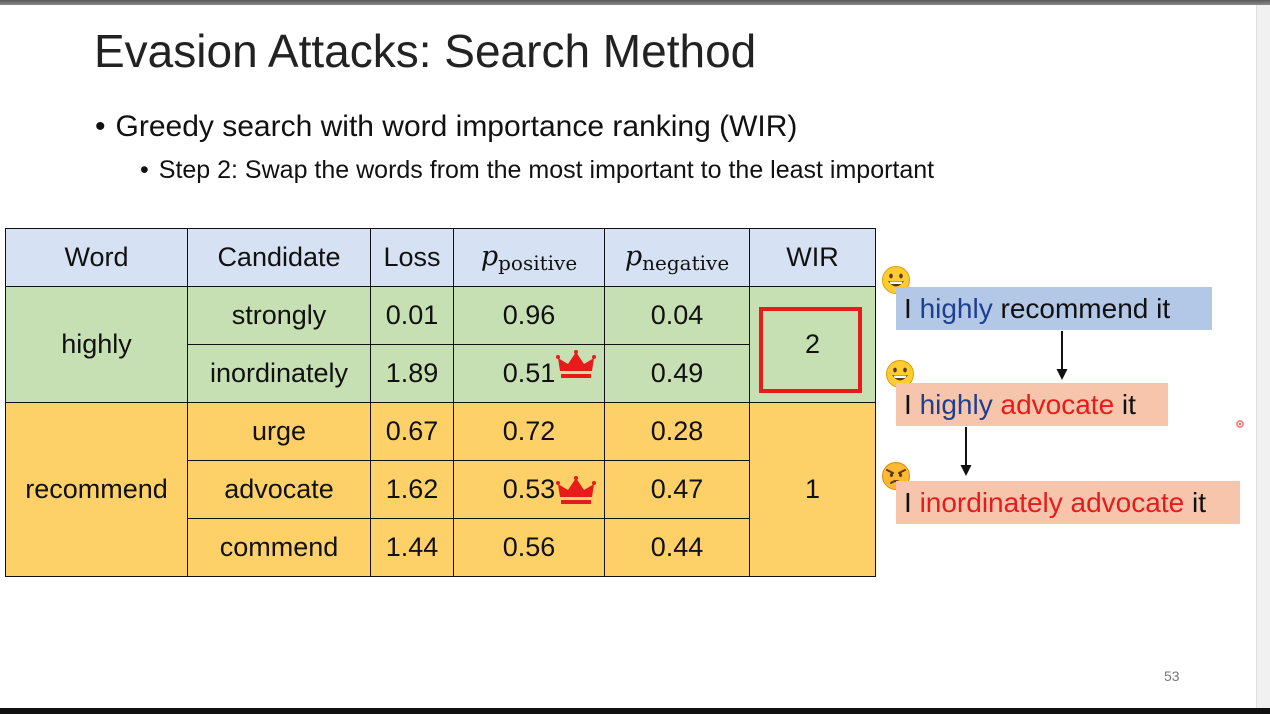 The width and height of the screenshot is (1270, 714). What do you see at coordinates (279, 315) in the screenshot?
I see `candidate-cell: strongly` at bounding box center [279, 315].